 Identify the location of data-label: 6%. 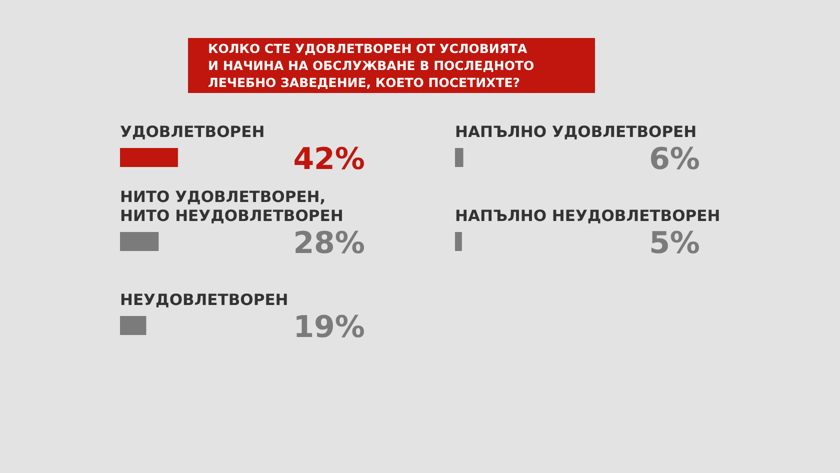
(674, 159).